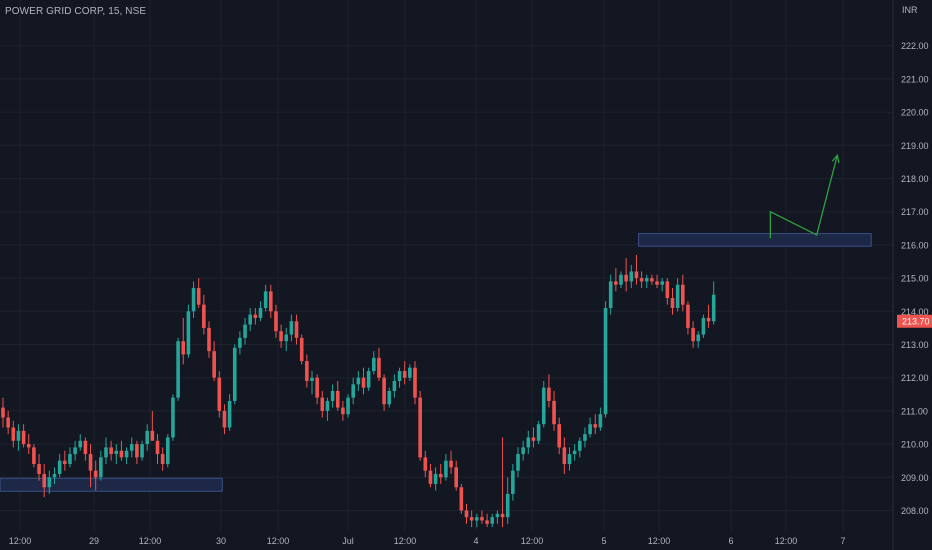 The image size is (932, 550). Describe the element at coordinates (835, 158) in the screenshot. I see `projection-arrowhead` at that location.